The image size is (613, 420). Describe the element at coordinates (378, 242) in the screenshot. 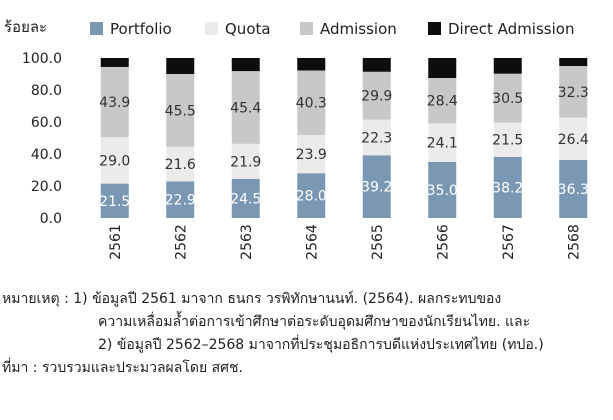

I see `x-tick-label: 2565` at that location.